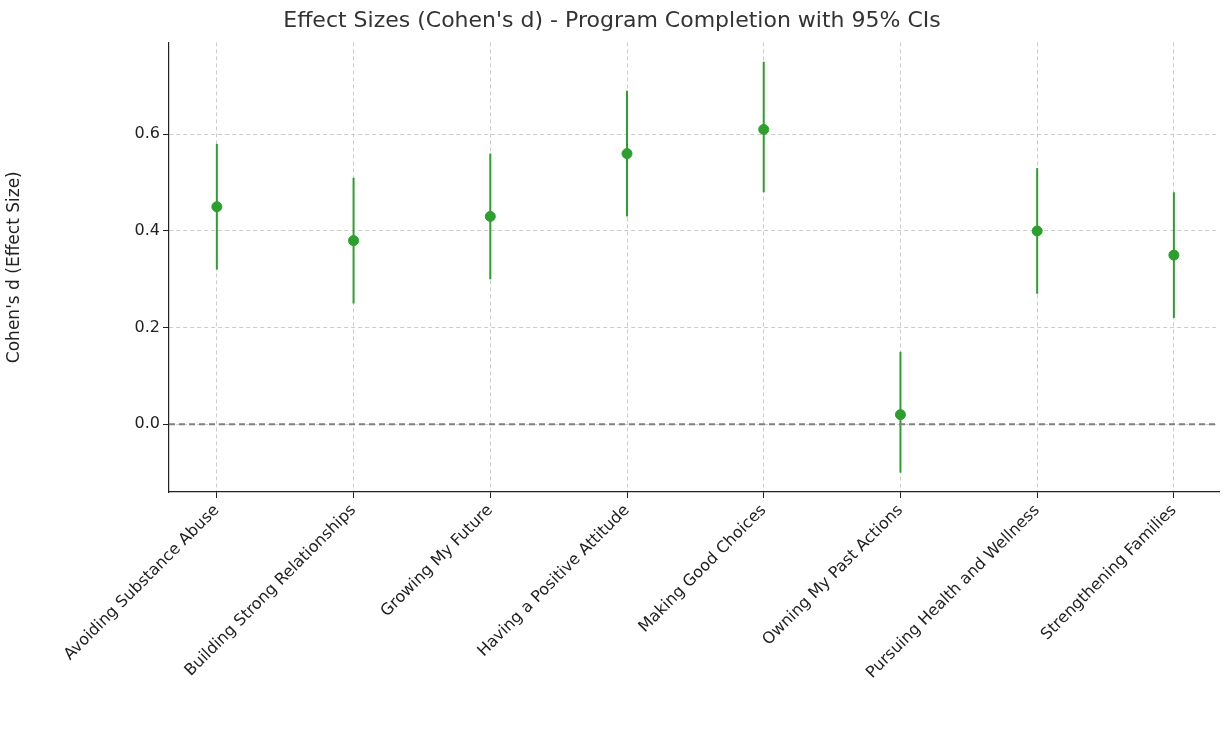  Describe the element at coordinates (147, 326) in the screenshot. I see `y-tick-label: 0.2` at that location.